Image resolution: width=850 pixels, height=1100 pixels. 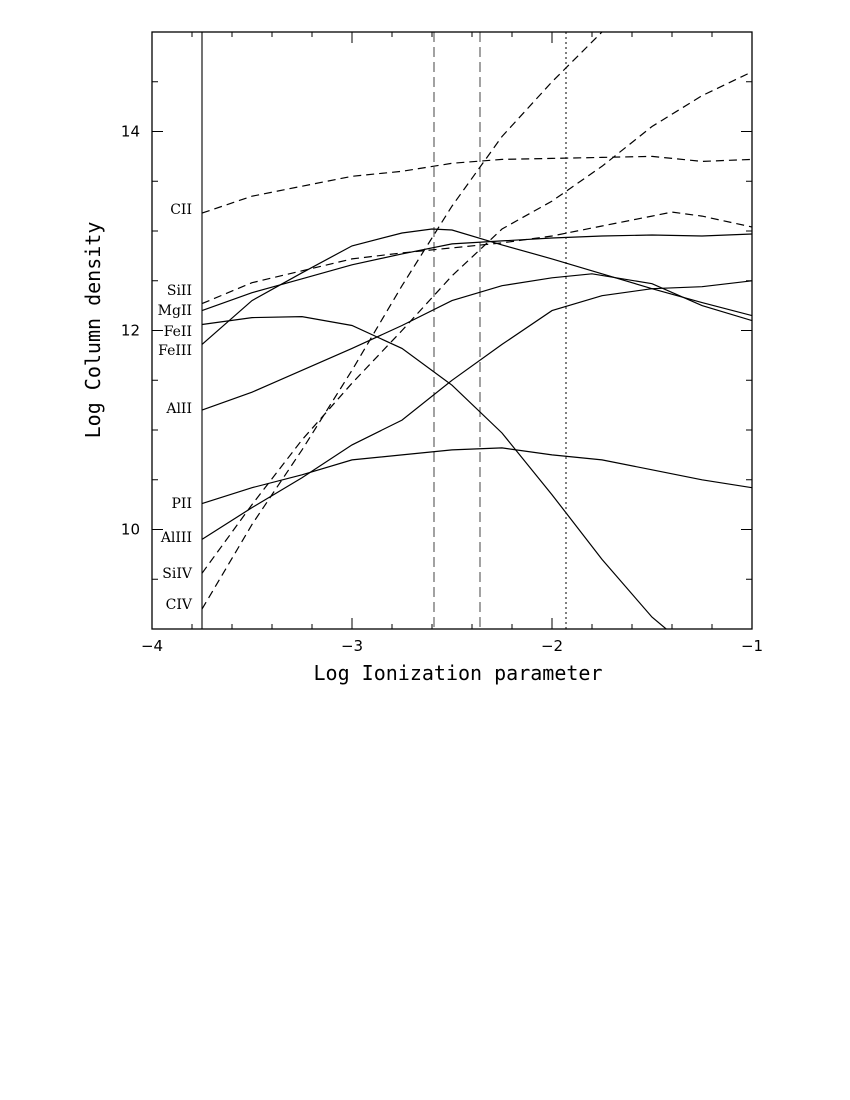 What do you see at coordinates (181, 210) in the screenshot?
I see `series-label-cii: CII` at bounding box center [181, 210].